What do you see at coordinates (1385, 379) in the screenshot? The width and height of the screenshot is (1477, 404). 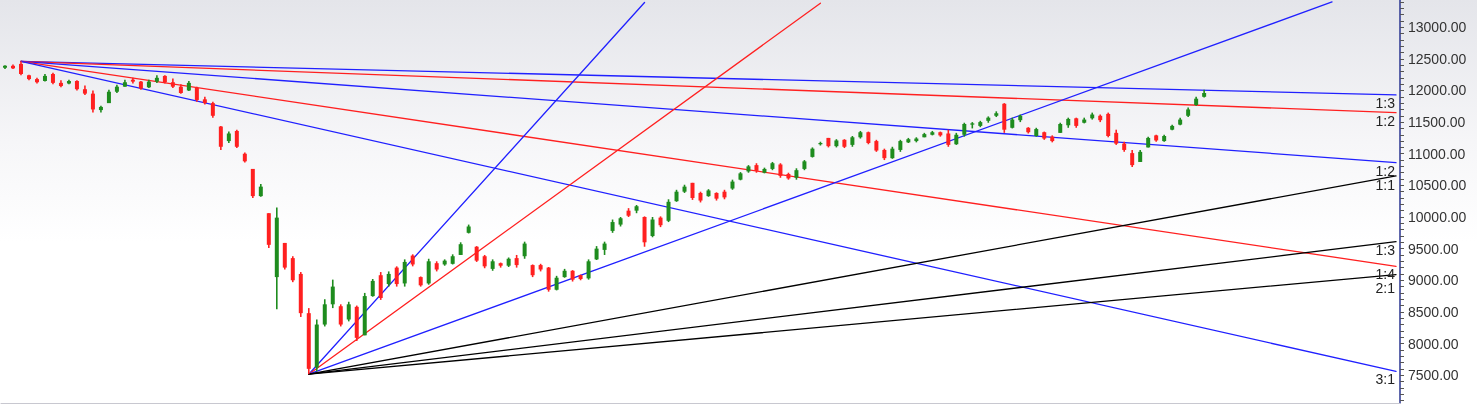 I see `series-label: 3:1` at bounding box center [1385, 379].